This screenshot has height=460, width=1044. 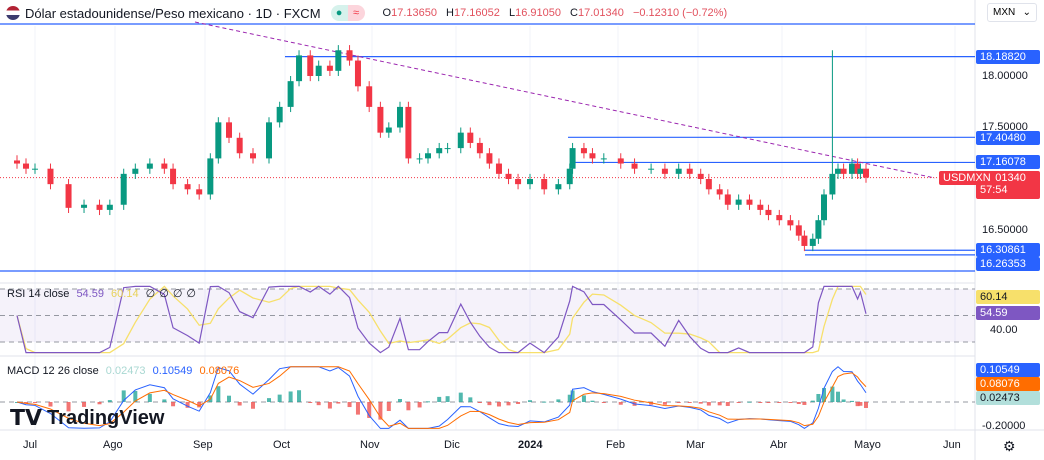 I want to click on time-tick: Jun, so click(x=952, y=445).